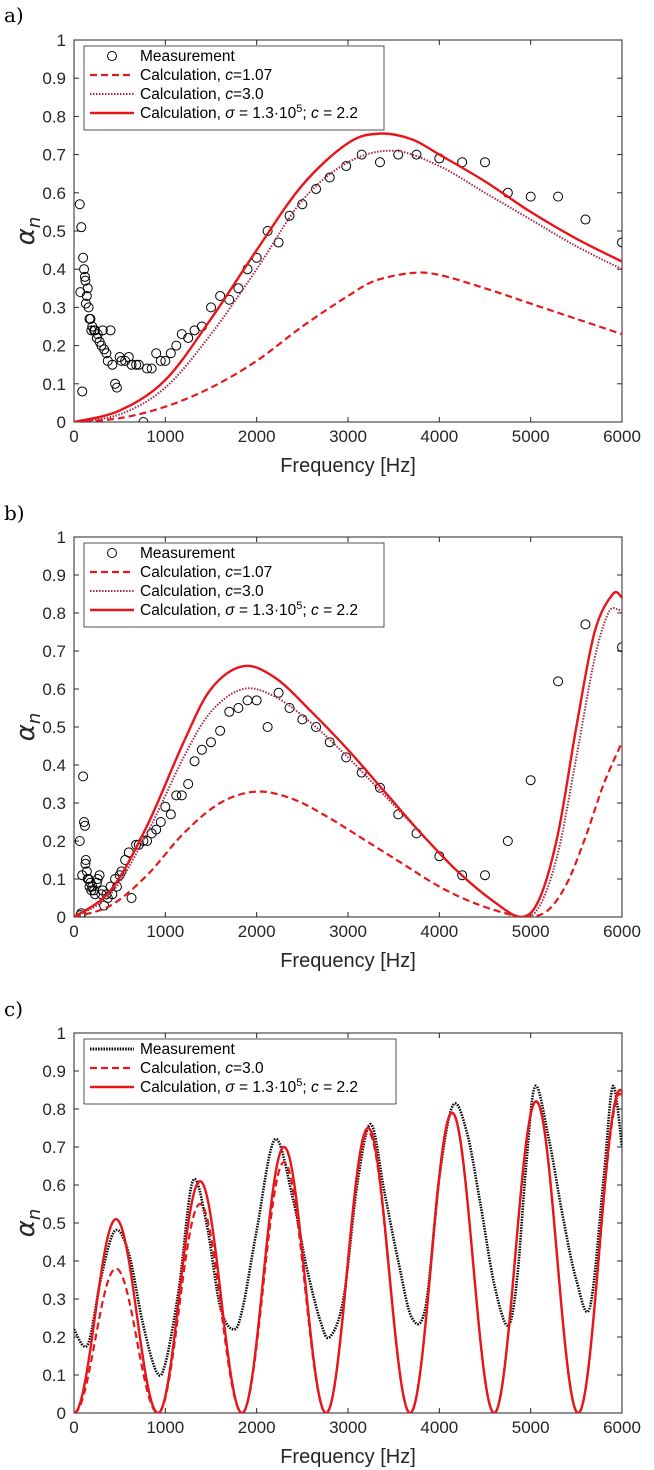 Image resolution: width=654 pixels, height=1470 pixels. Describe the element at coordinates (112, 56) in the screenshot. I see `legend-marker` at that location.